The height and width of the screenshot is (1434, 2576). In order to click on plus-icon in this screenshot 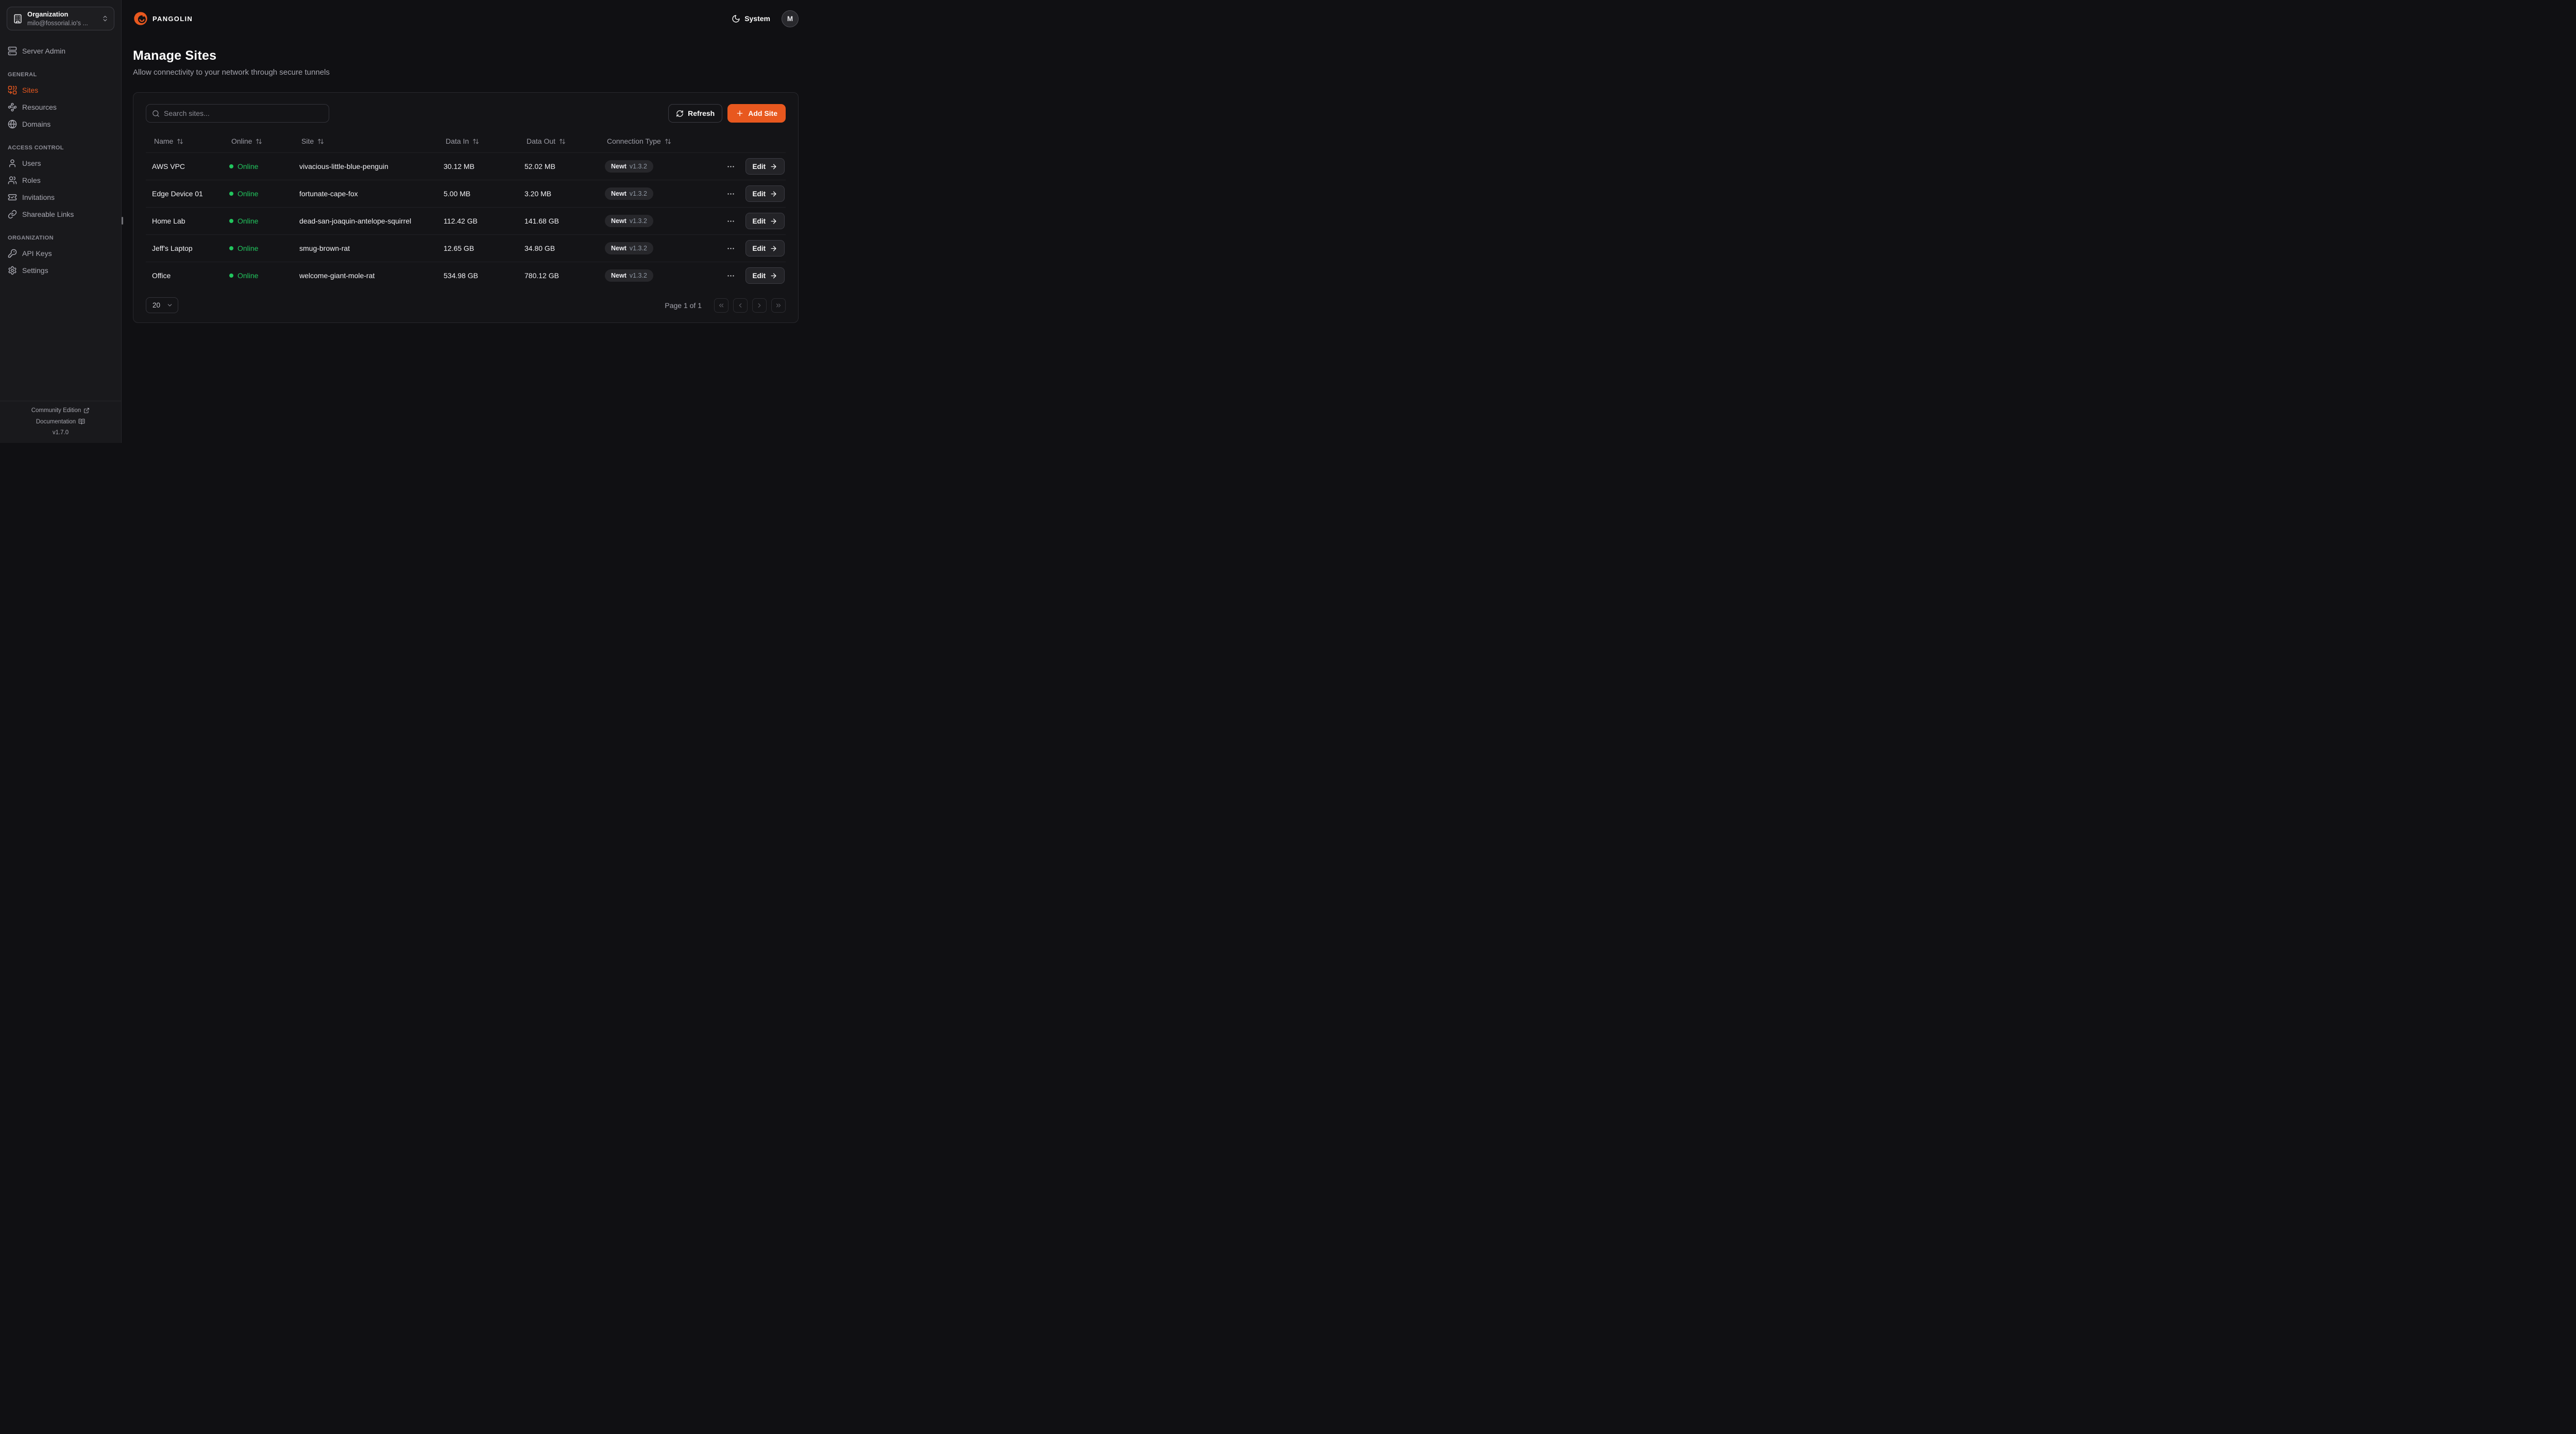, I will do `click(740, 113)`.